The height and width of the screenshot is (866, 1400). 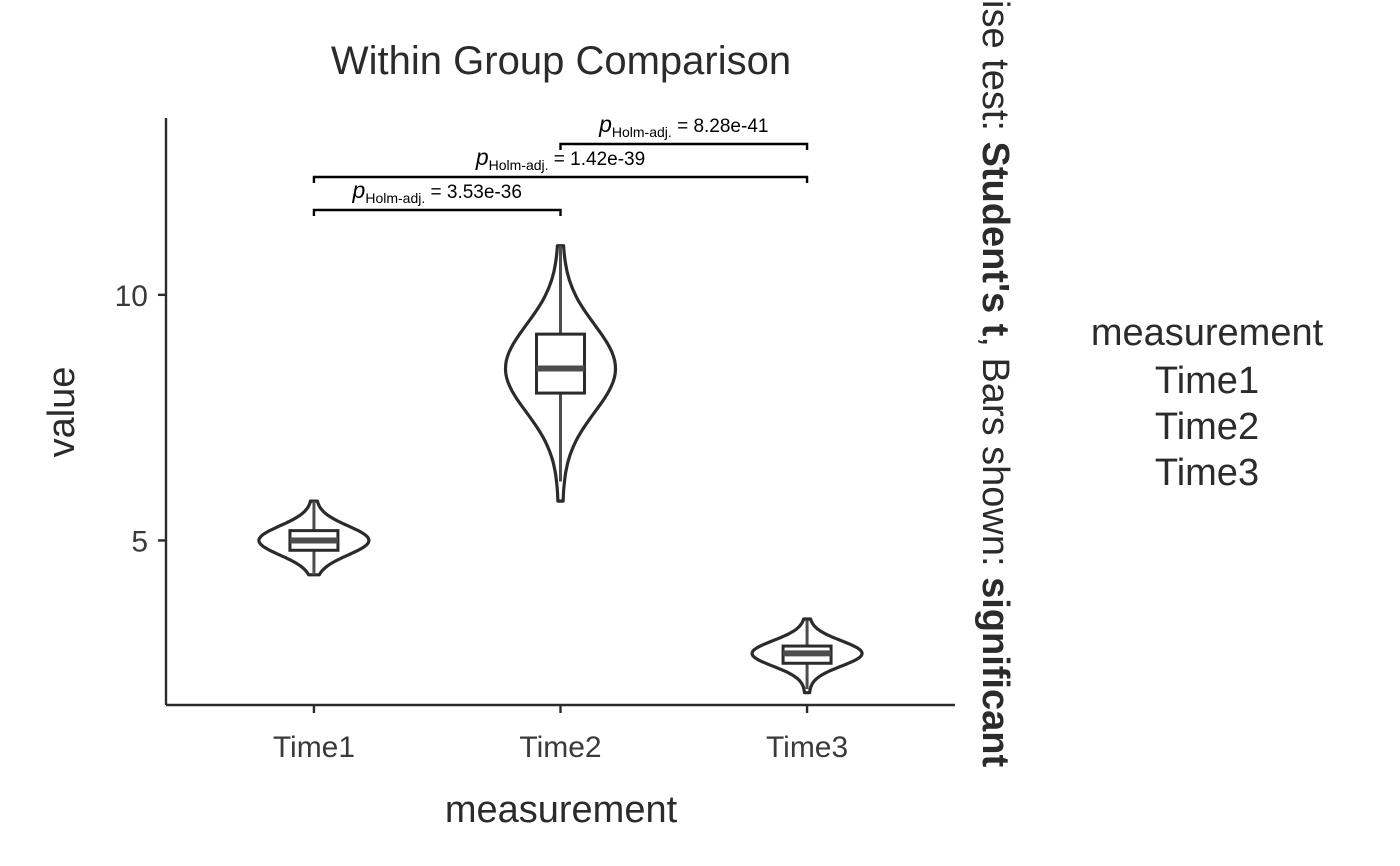 I want to click on y-ticks: 5 10, so click(x=140, y=419).